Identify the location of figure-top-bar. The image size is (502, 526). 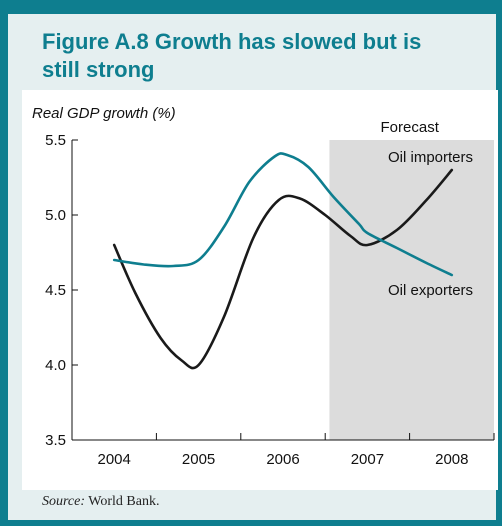
(255, 7).